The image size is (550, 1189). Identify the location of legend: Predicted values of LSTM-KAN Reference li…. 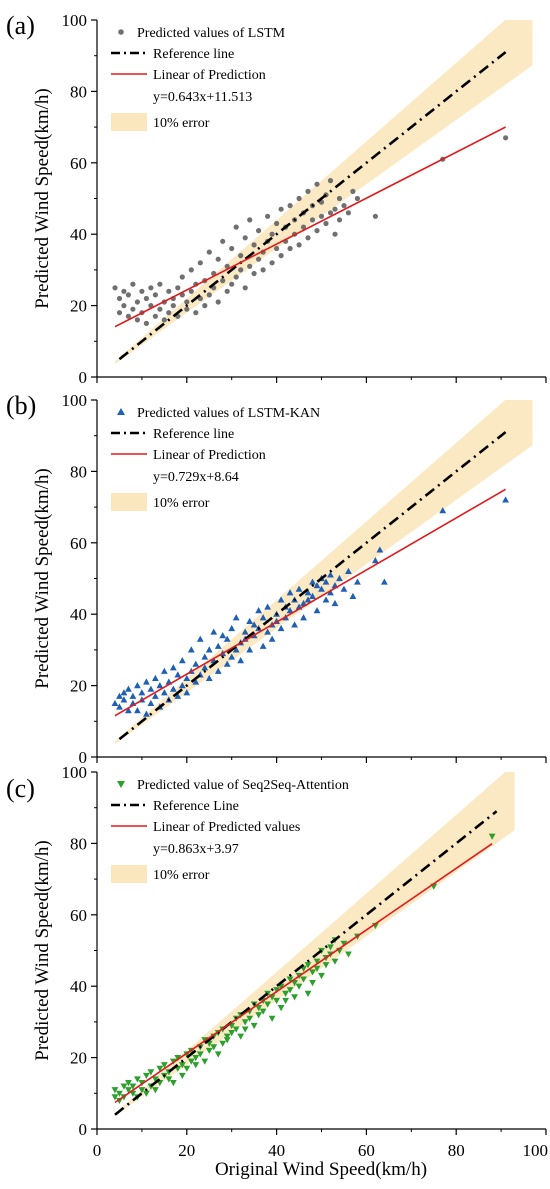
(215, 458).